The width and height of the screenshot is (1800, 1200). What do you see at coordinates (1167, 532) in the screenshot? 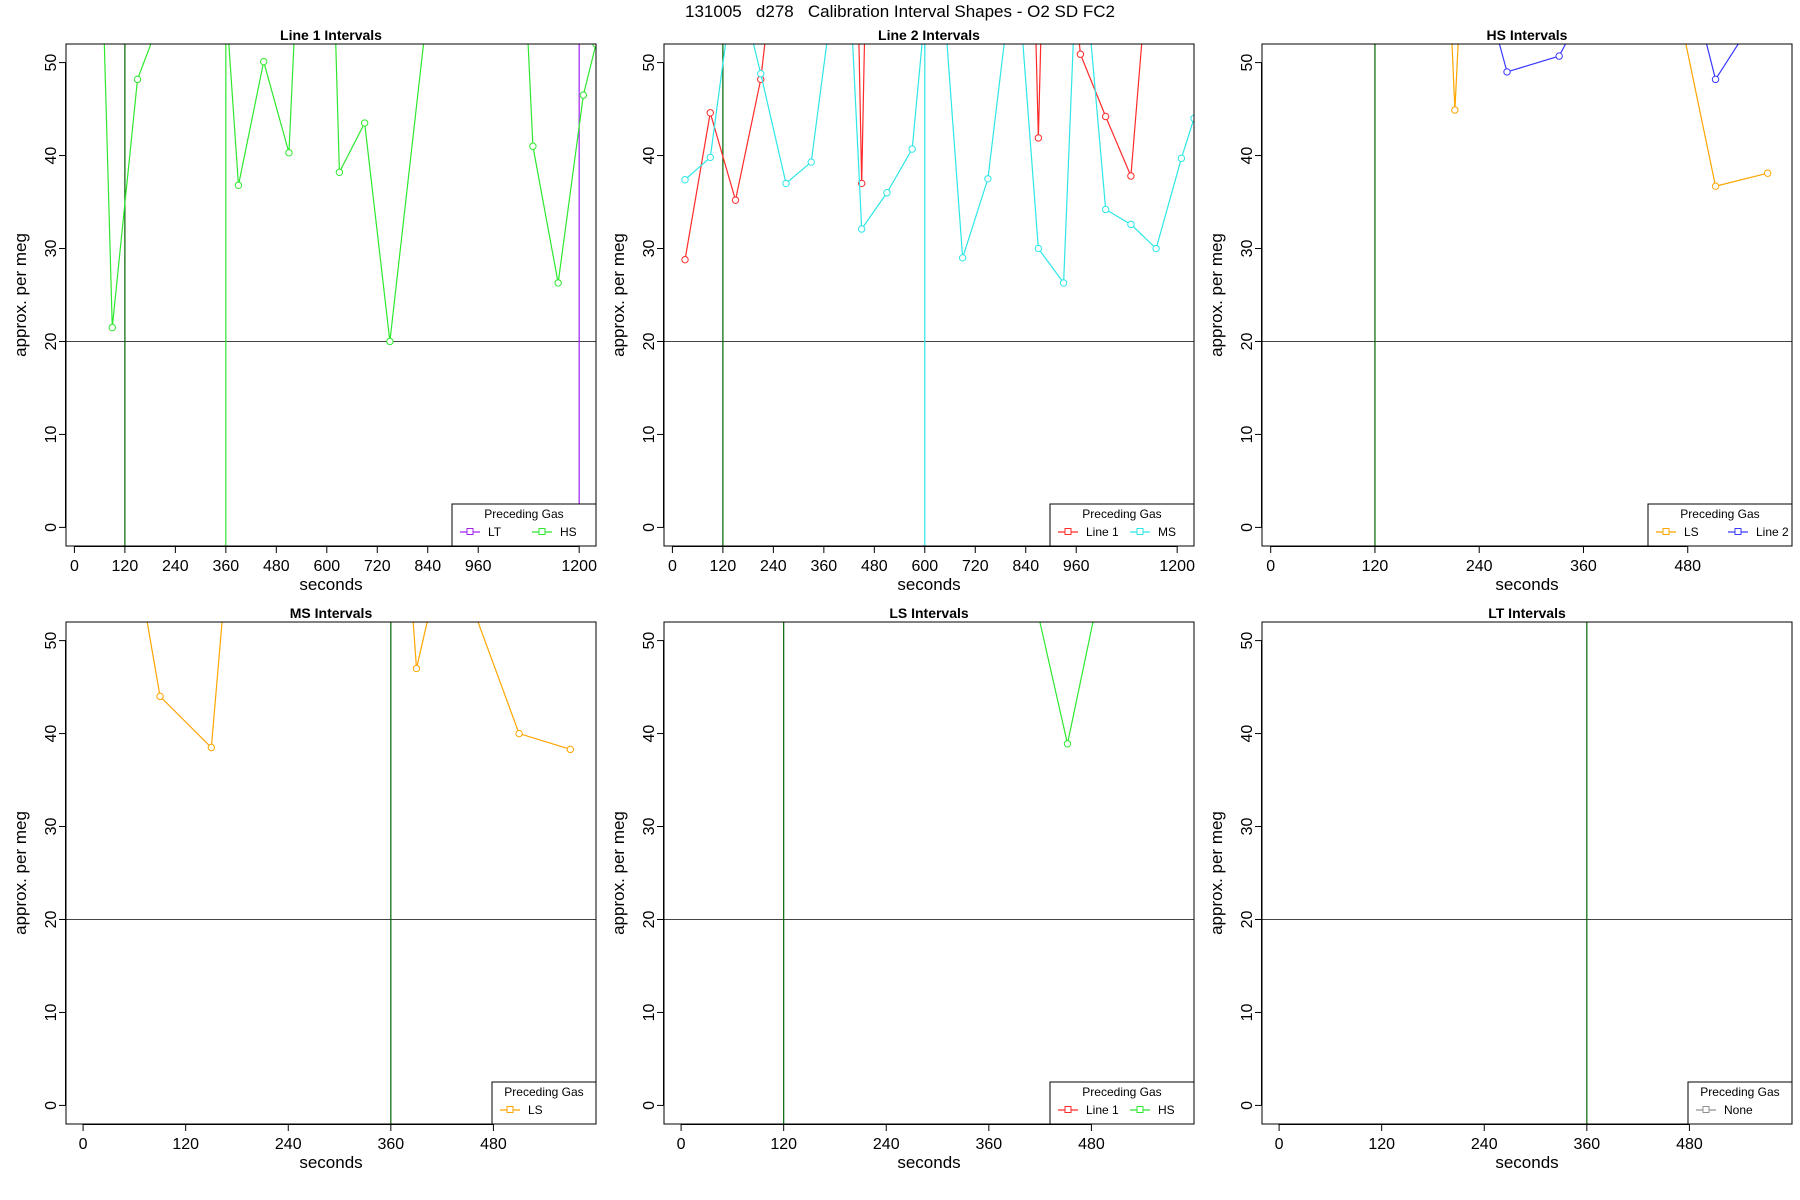
I see `legend-label: MS` at bounding box center [1167, 532].